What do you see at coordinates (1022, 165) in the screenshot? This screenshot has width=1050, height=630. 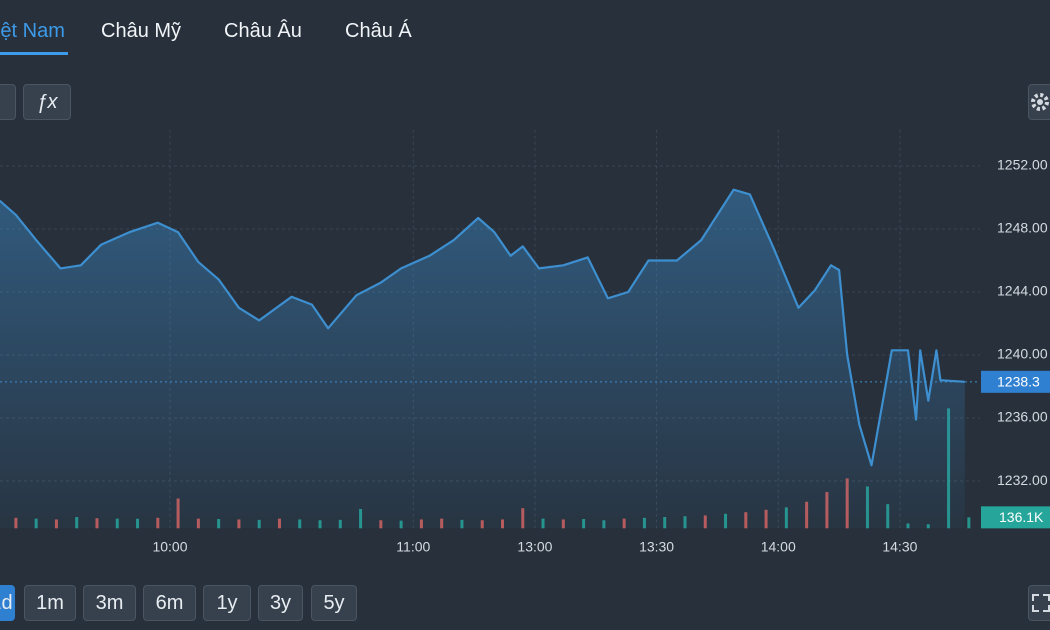 I see `y-tick-label: 1252.00` at bounding box center [1022, 165].